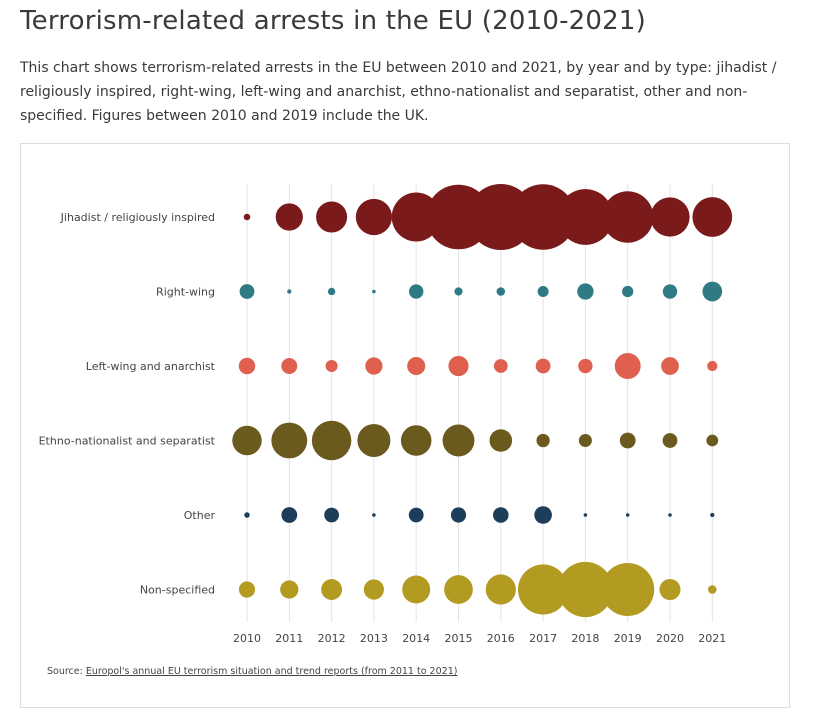 The height and width of the screenshot is (720, 814). I want to click on bubble-1-2015, so click(458, 291).